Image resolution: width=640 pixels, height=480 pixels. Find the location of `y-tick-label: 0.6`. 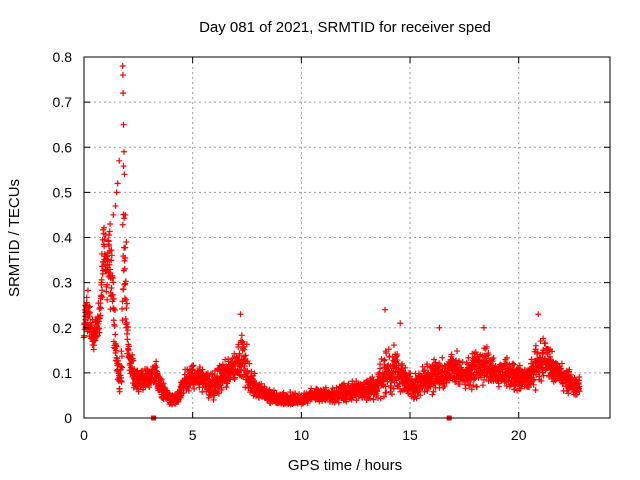

y-tick-label: 0.6 is located at coordinates (63, 147).